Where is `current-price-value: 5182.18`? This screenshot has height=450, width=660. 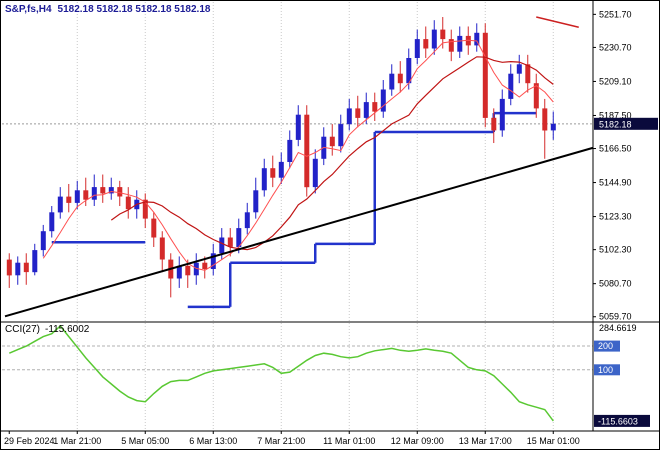 current-price-value: 5182.18 is located at coordinates (615, 124).